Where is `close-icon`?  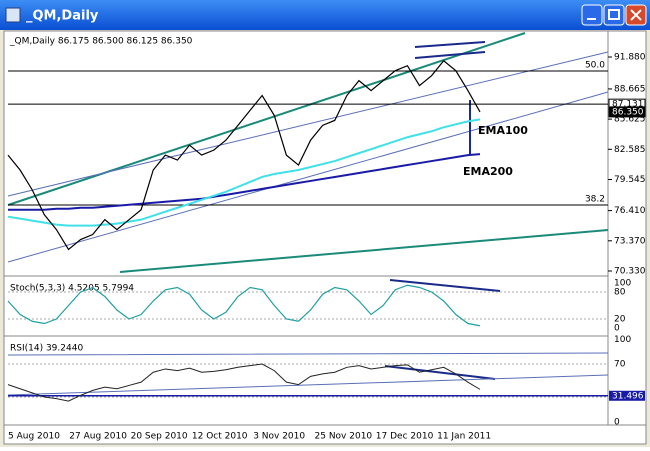 close-icon is located at coordinates (636, 15).